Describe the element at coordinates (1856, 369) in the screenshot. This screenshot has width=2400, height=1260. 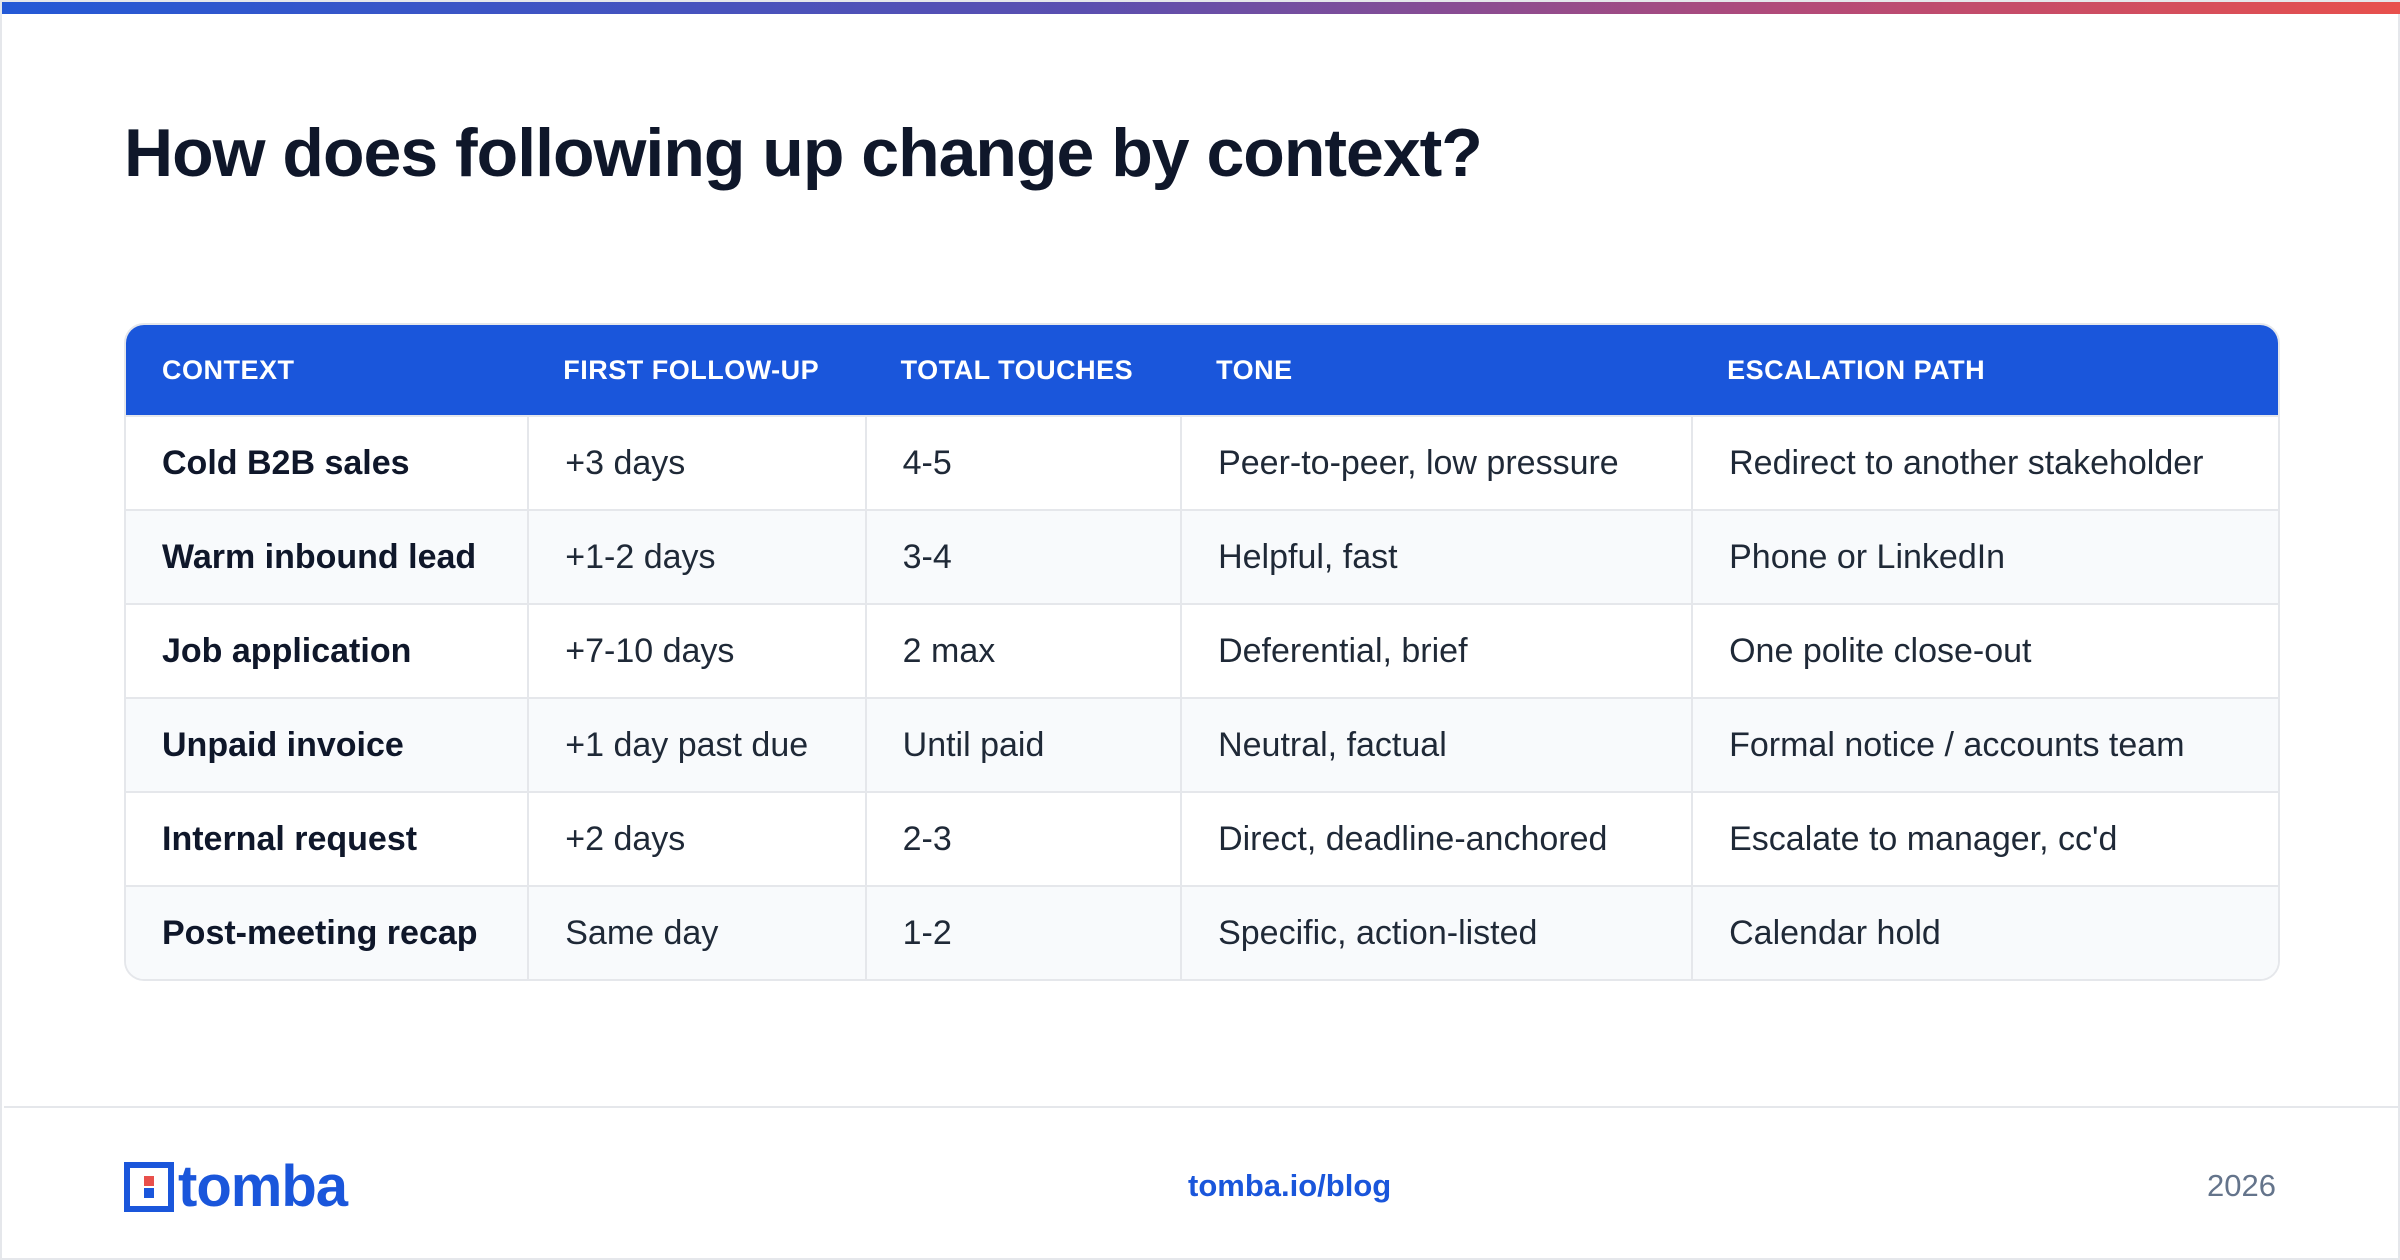
I see `header-escalation-path: ESCALATION PATH` at that location.